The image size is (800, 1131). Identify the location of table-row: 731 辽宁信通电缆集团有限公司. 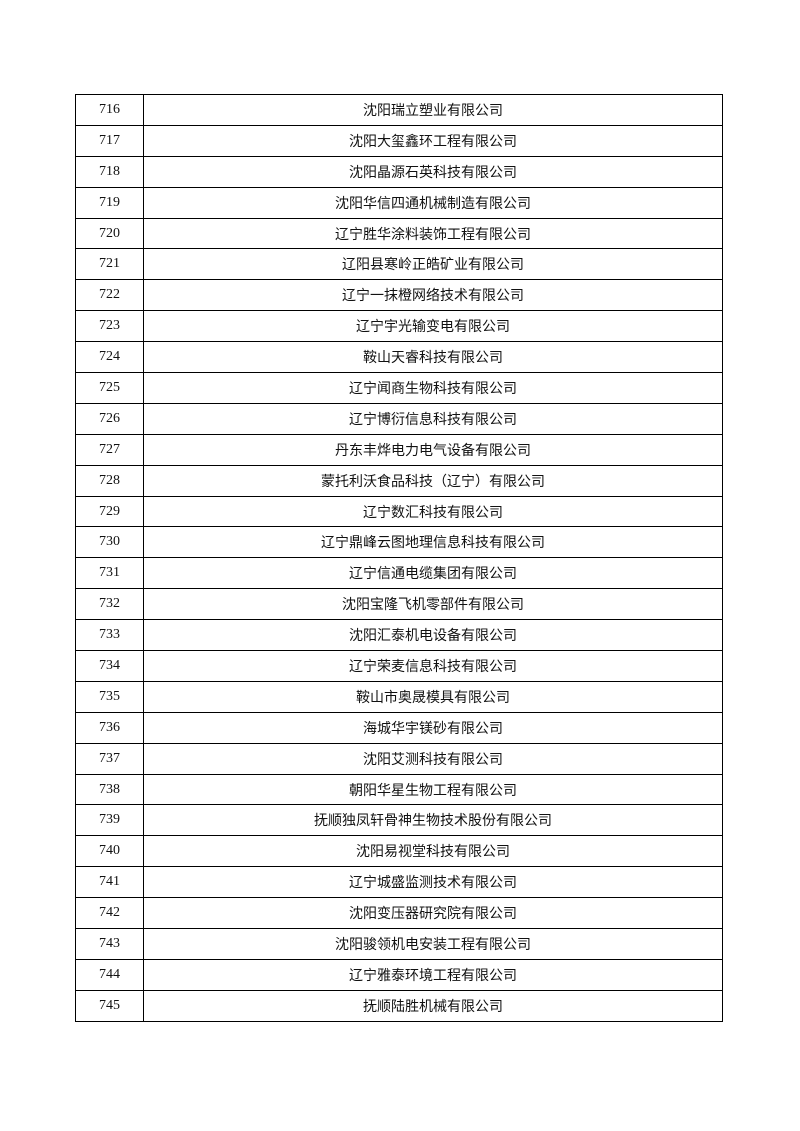
(399, 573).